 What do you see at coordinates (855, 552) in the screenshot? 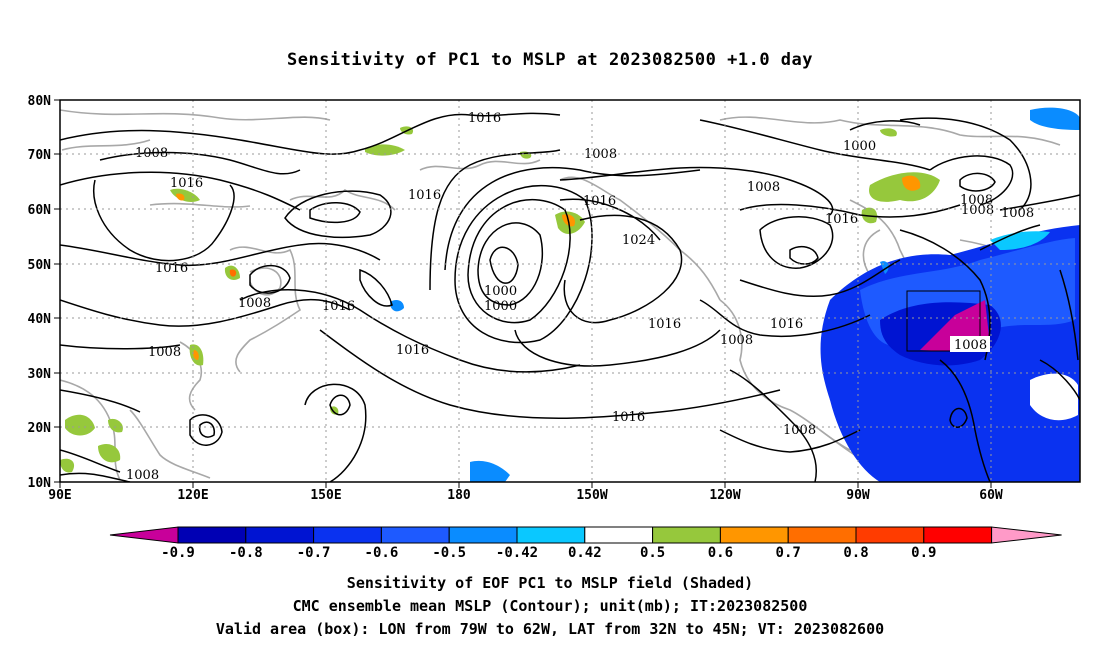
I see `colorbar-tick-label: 0.8` at bounding box center [855, 552].